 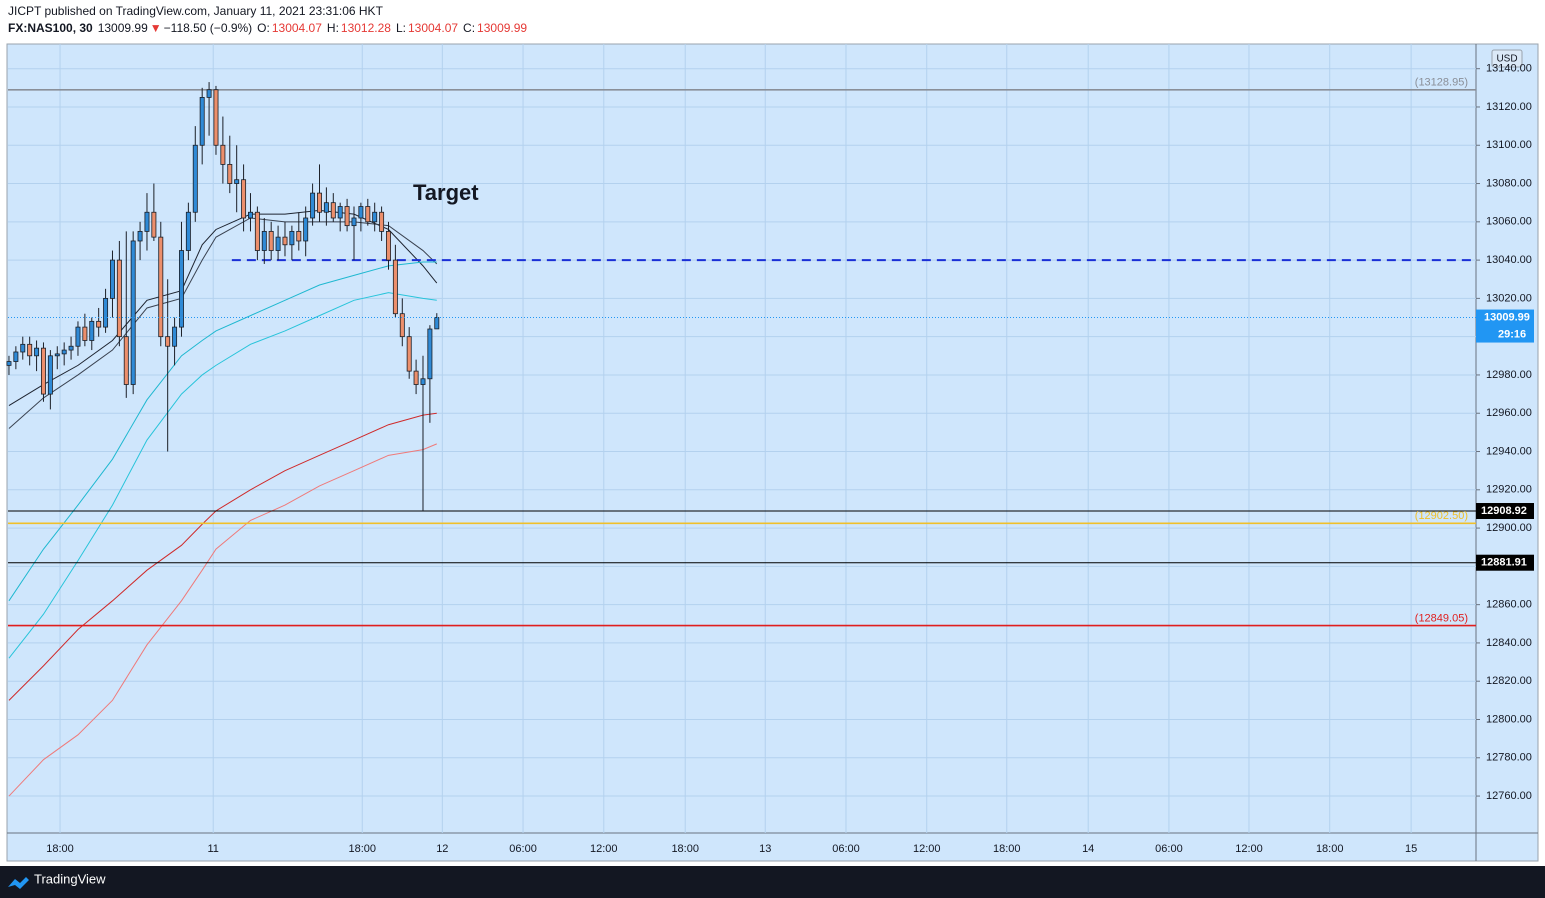 I want to click on y-tick-label: 12760.00, so click(x=1509, y=796).